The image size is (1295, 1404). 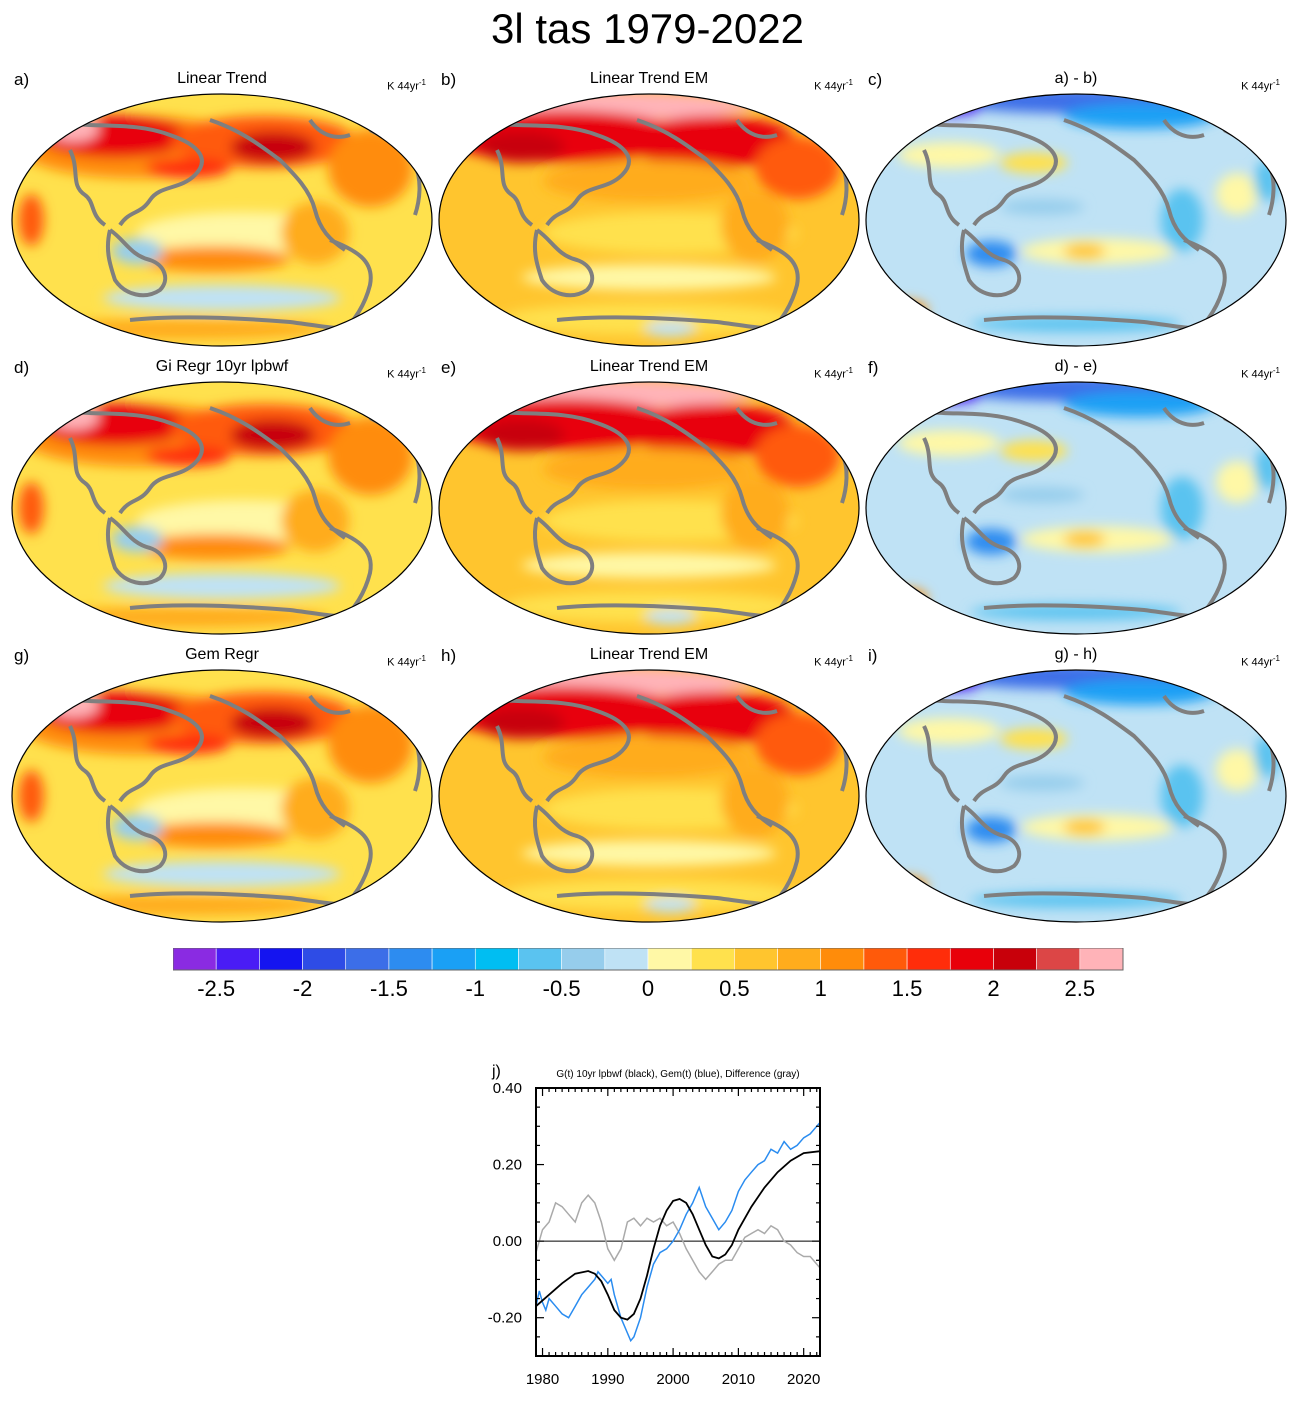 I want to click on map-panel: i) g) - h) K 44yr-1, so click(x=1078, y=786).